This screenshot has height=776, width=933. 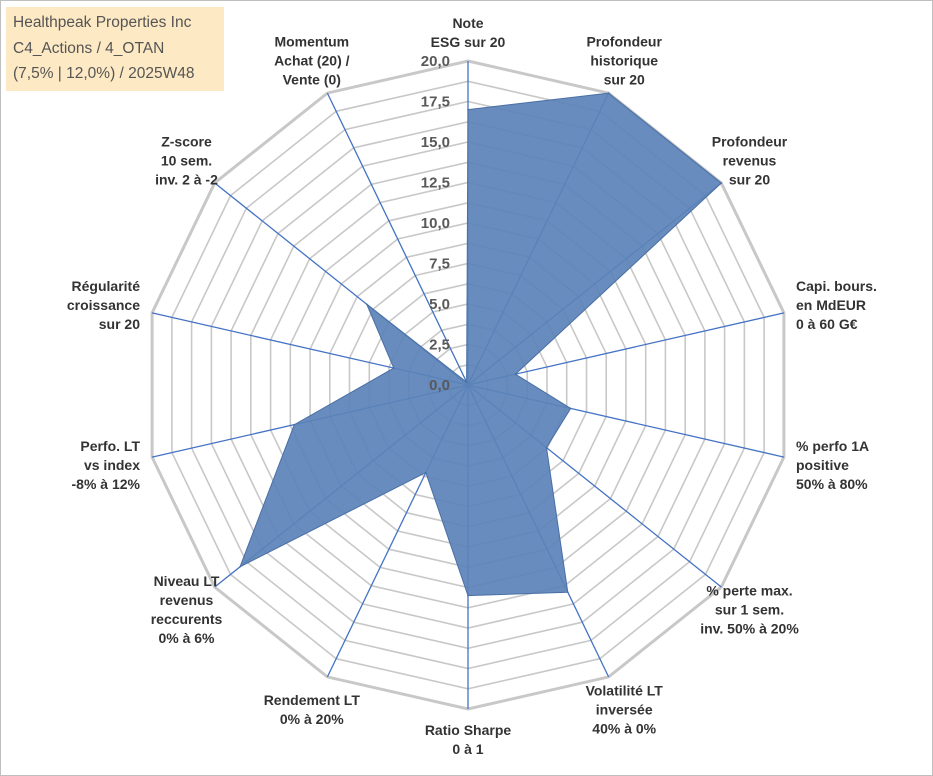 I want to click on axis-label: % perte max. sur 1 sem. inv. 50% à 20%, so click(x=749, y=610).